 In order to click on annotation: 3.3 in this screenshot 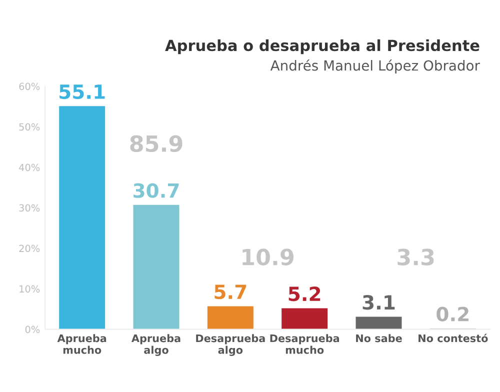, I will do `click(416, 257)`.